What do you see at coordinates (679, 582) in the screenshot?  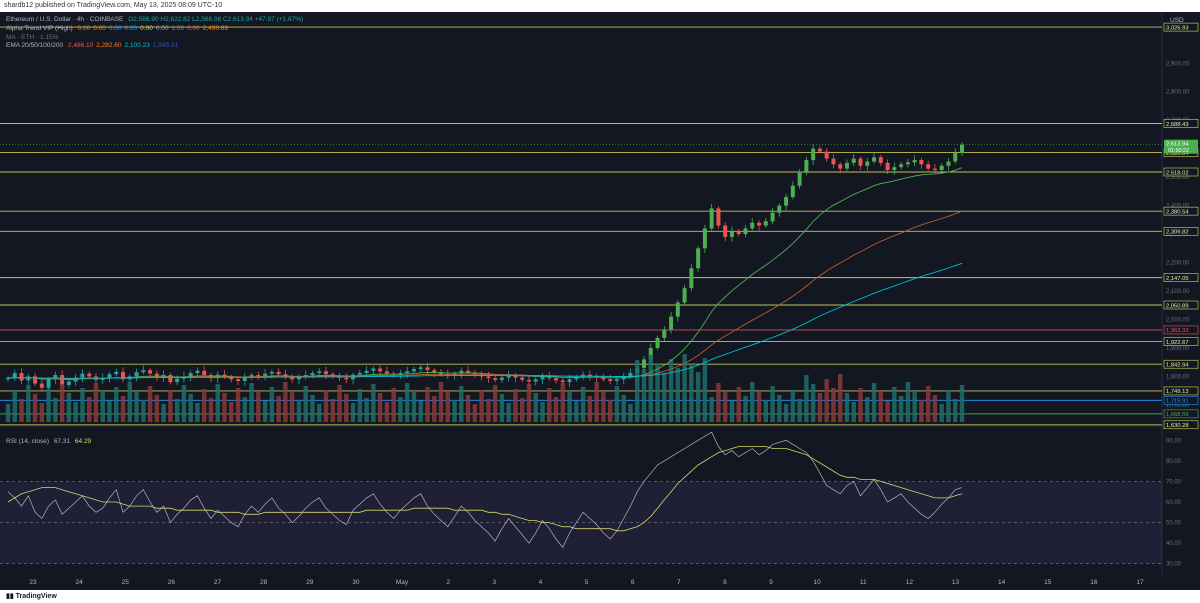 I see `time-tick-label: 7` at bounding box center [679, 582].